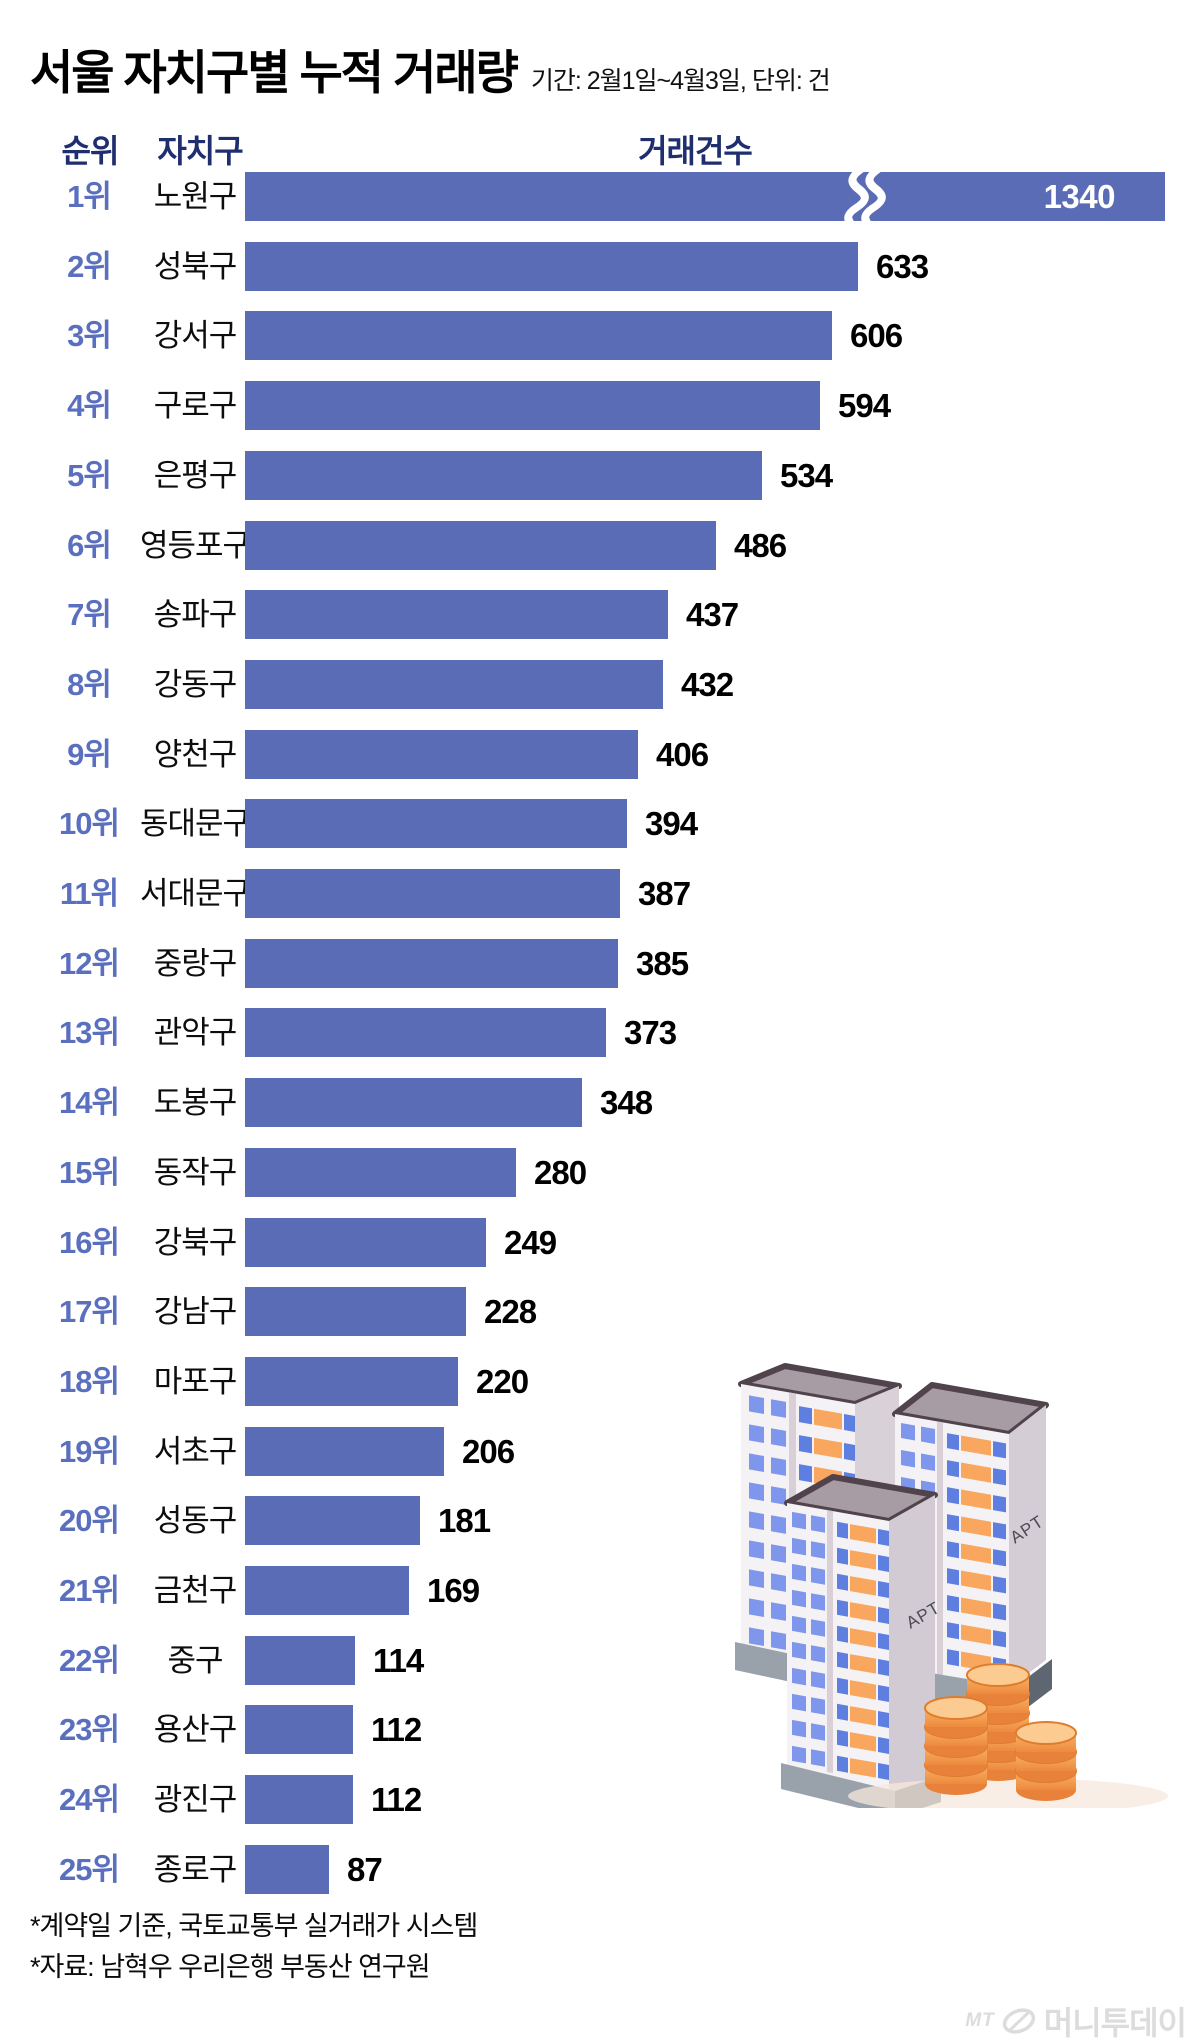 The image size is (1200, 2042). I want to click on value-label: 437, so click(712, 615).